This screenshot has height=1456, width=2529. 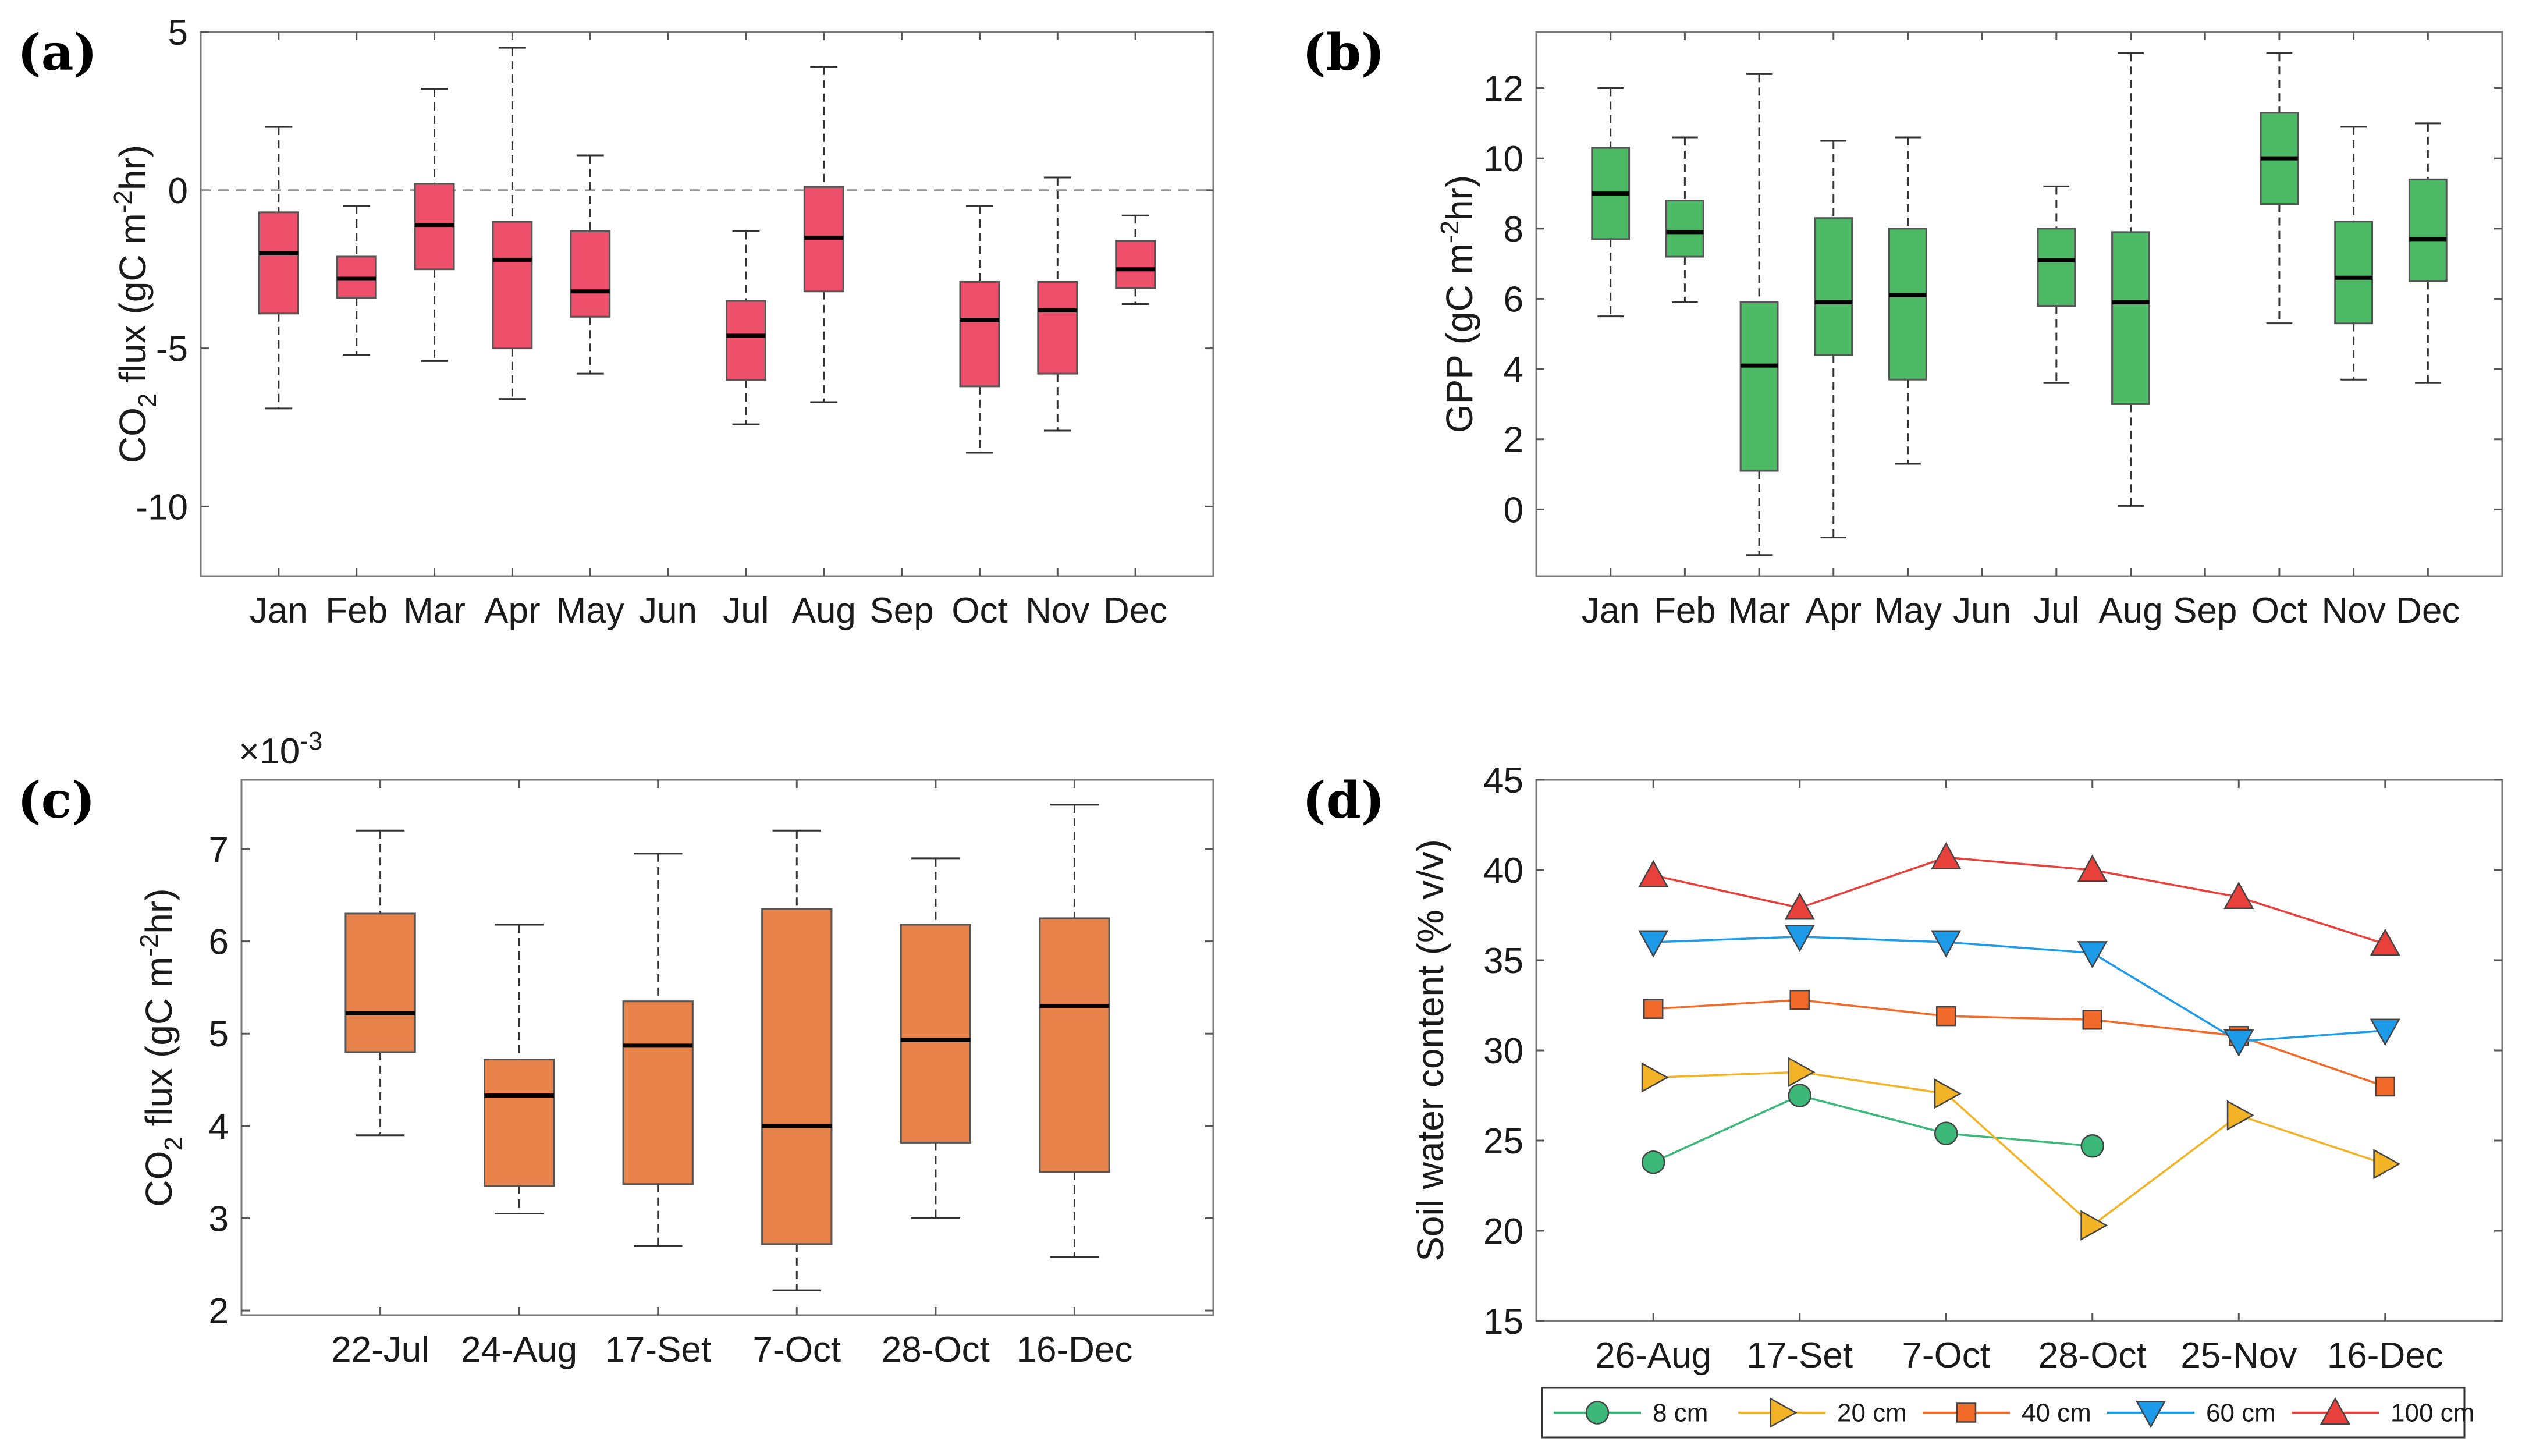 I want to click on series-100-cm, so click(x=2019, y=898).